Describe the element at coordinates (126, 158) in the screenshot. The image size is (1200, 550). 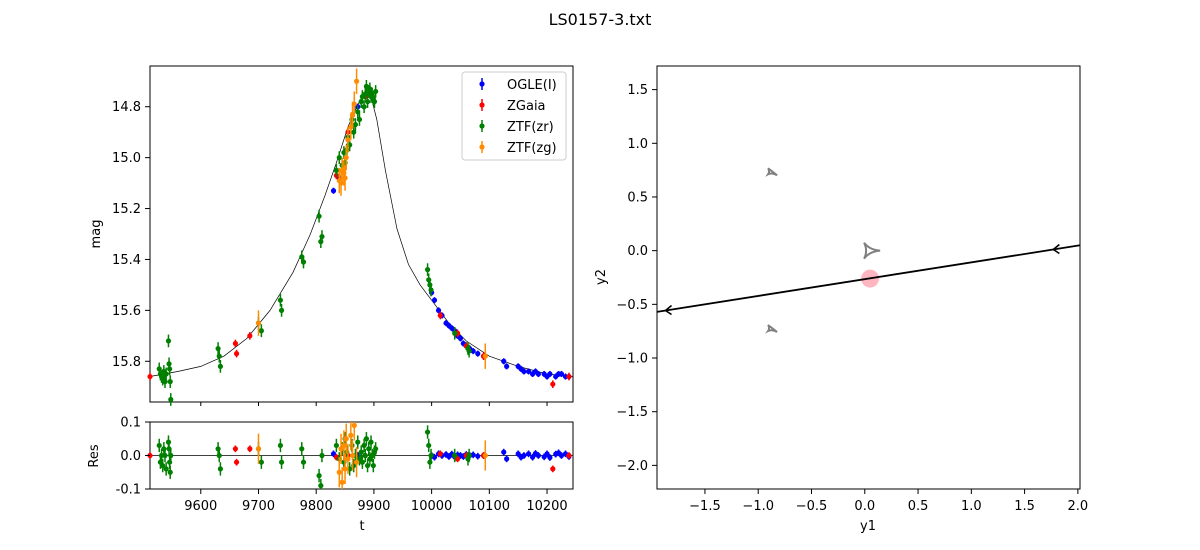
I see `y-tick-label: 15.0` at that location.